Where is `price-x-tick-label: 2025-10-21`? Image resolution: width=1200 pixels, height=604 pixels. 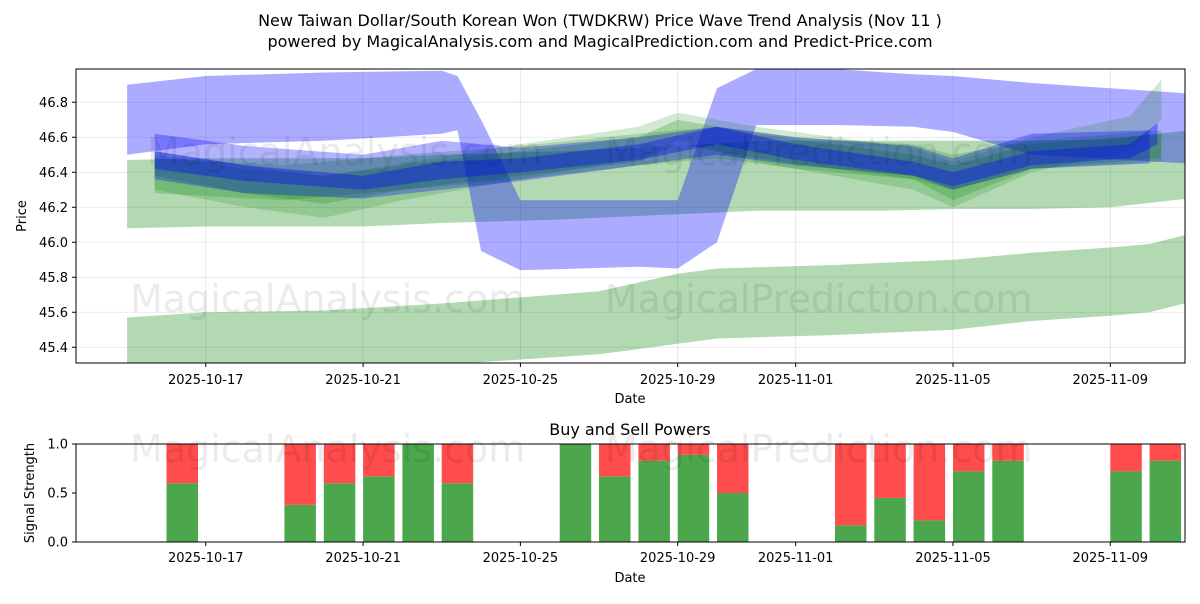 price-x-tick-label: 2025-10-21 is located at coordinates (363, 380).